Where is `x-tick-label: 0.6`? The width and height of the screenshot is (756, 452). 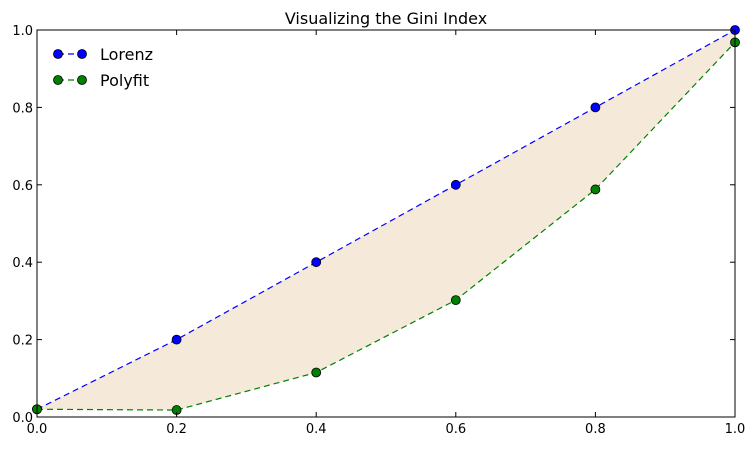
x-tick-label: 0.6 is located at coordinates (455, 429).